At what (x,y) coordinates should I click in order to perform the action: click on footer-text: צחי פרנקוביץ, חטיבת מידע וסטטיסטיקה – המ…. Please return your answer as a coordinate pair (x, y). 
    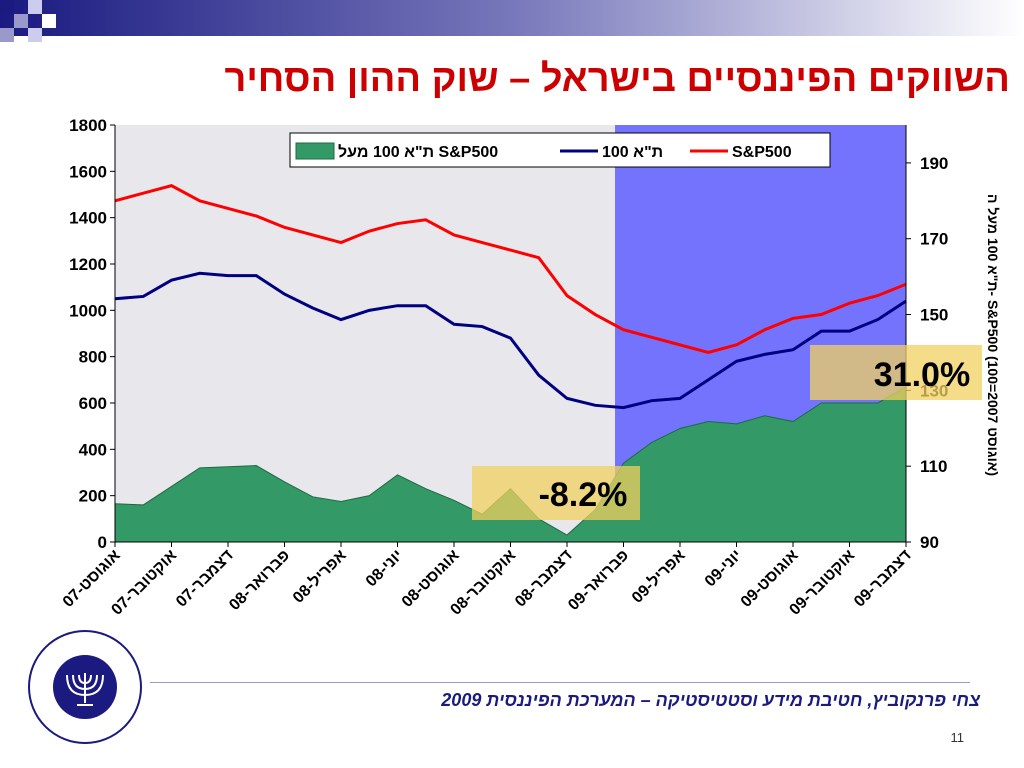
    Looking at the image, I should click on (710, 700).